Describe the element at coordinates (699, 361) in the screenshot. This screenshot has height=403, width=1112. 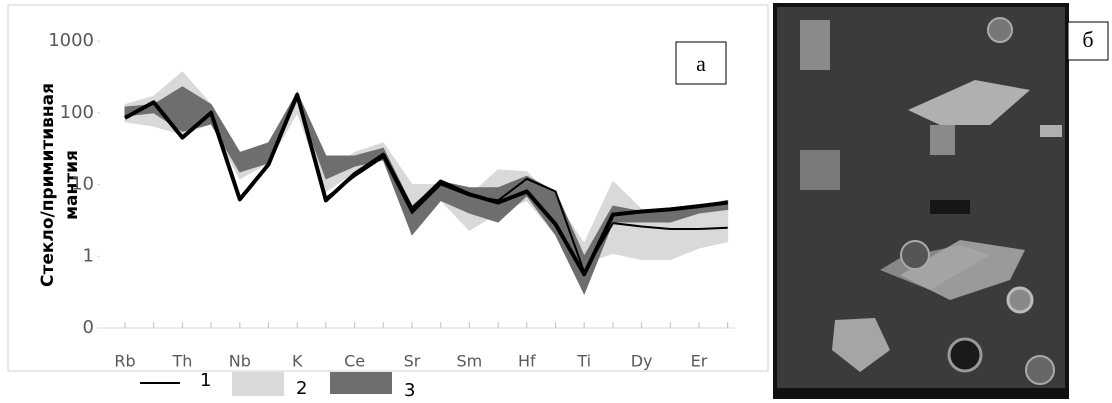
I see `x-tick-label: Er` at that location.